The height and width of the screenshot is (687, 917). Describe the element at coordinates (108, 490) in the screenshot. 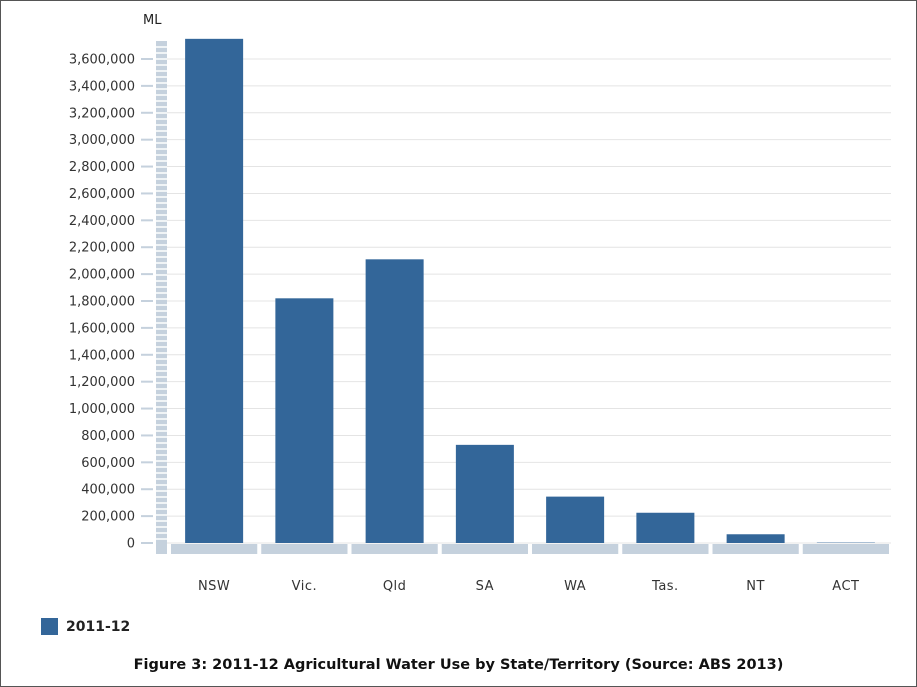

I see `y-tick-label: 400,000` at that location.